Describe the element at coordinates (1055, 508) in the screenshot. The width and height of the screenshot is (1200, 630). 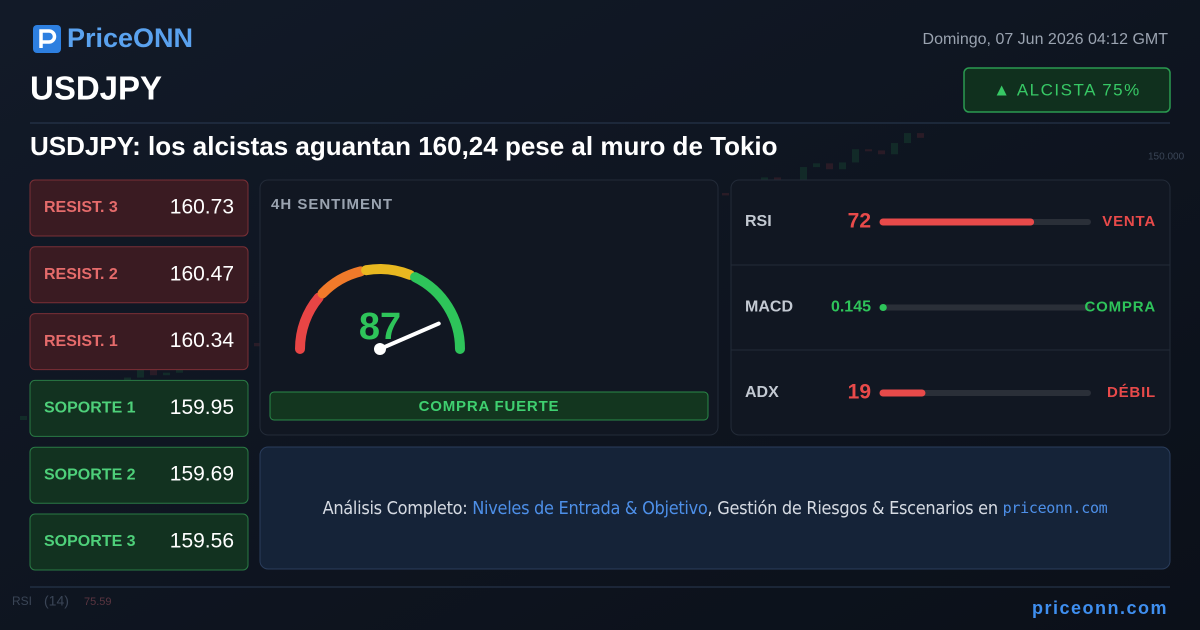
I see `cta-url: priceonn.com` at that location.